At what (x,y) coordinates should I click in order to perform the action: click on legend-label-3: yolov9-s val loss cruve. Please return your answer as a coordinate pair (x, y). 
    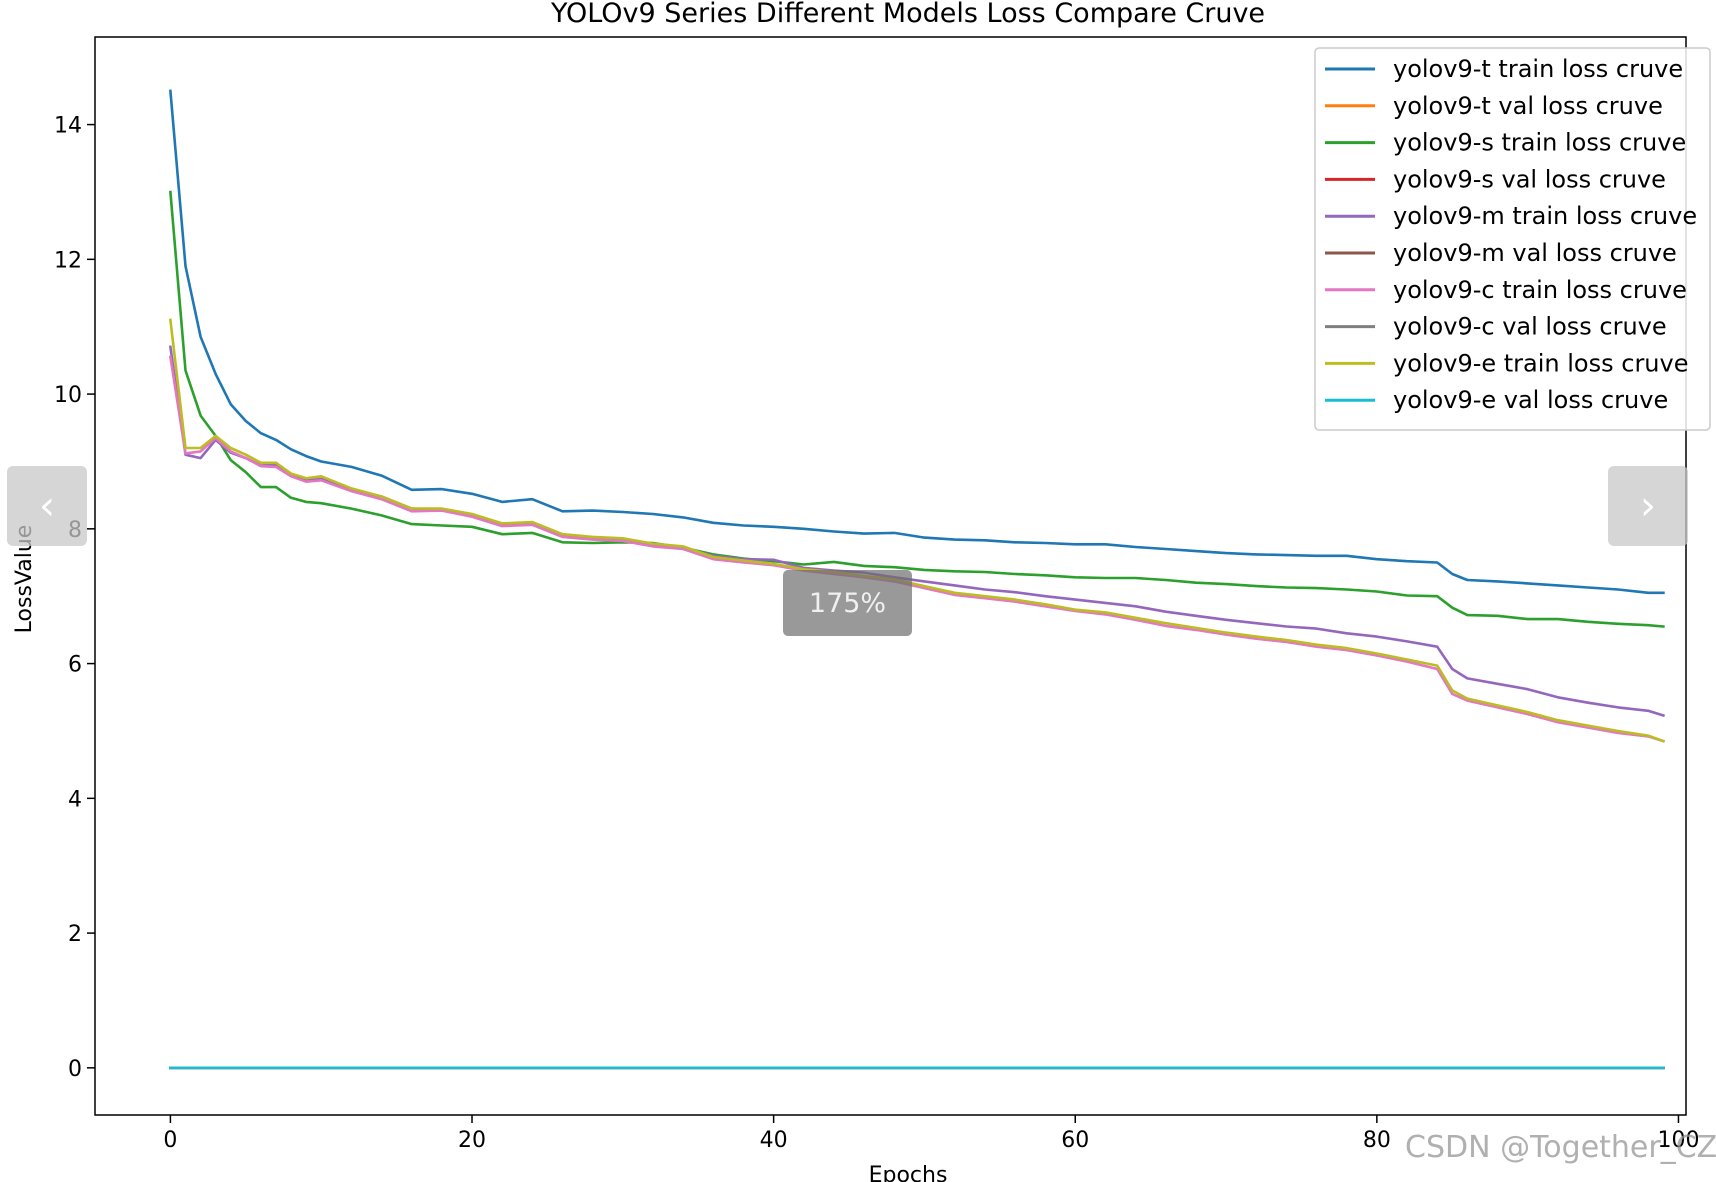
    Looking at the image, I should click on (1529, 179).